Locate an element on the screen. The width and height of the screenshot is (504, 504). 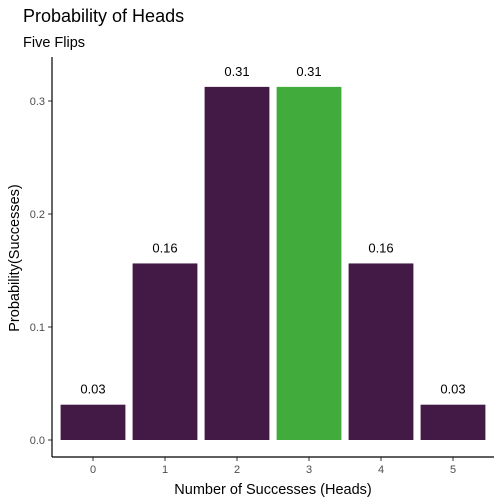
chart-subtitle: Five Flips is located at coordinates (54, 43).